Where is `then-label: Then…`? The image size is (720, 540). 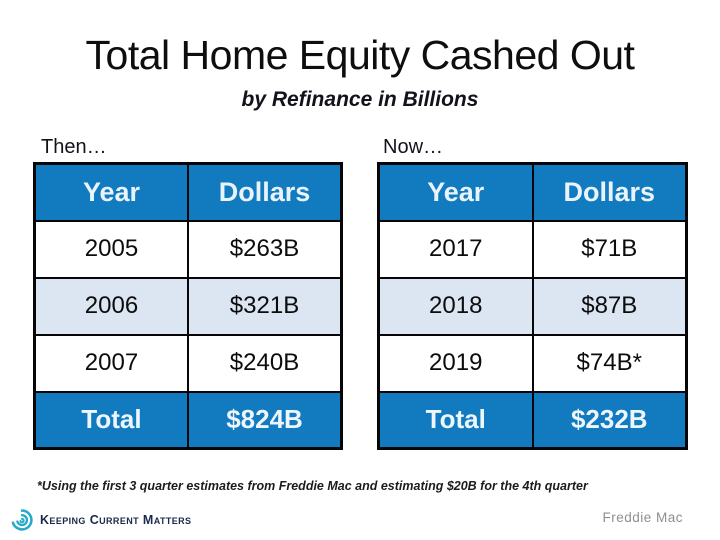
then-label: Then… is located at coordinates (74, 147).